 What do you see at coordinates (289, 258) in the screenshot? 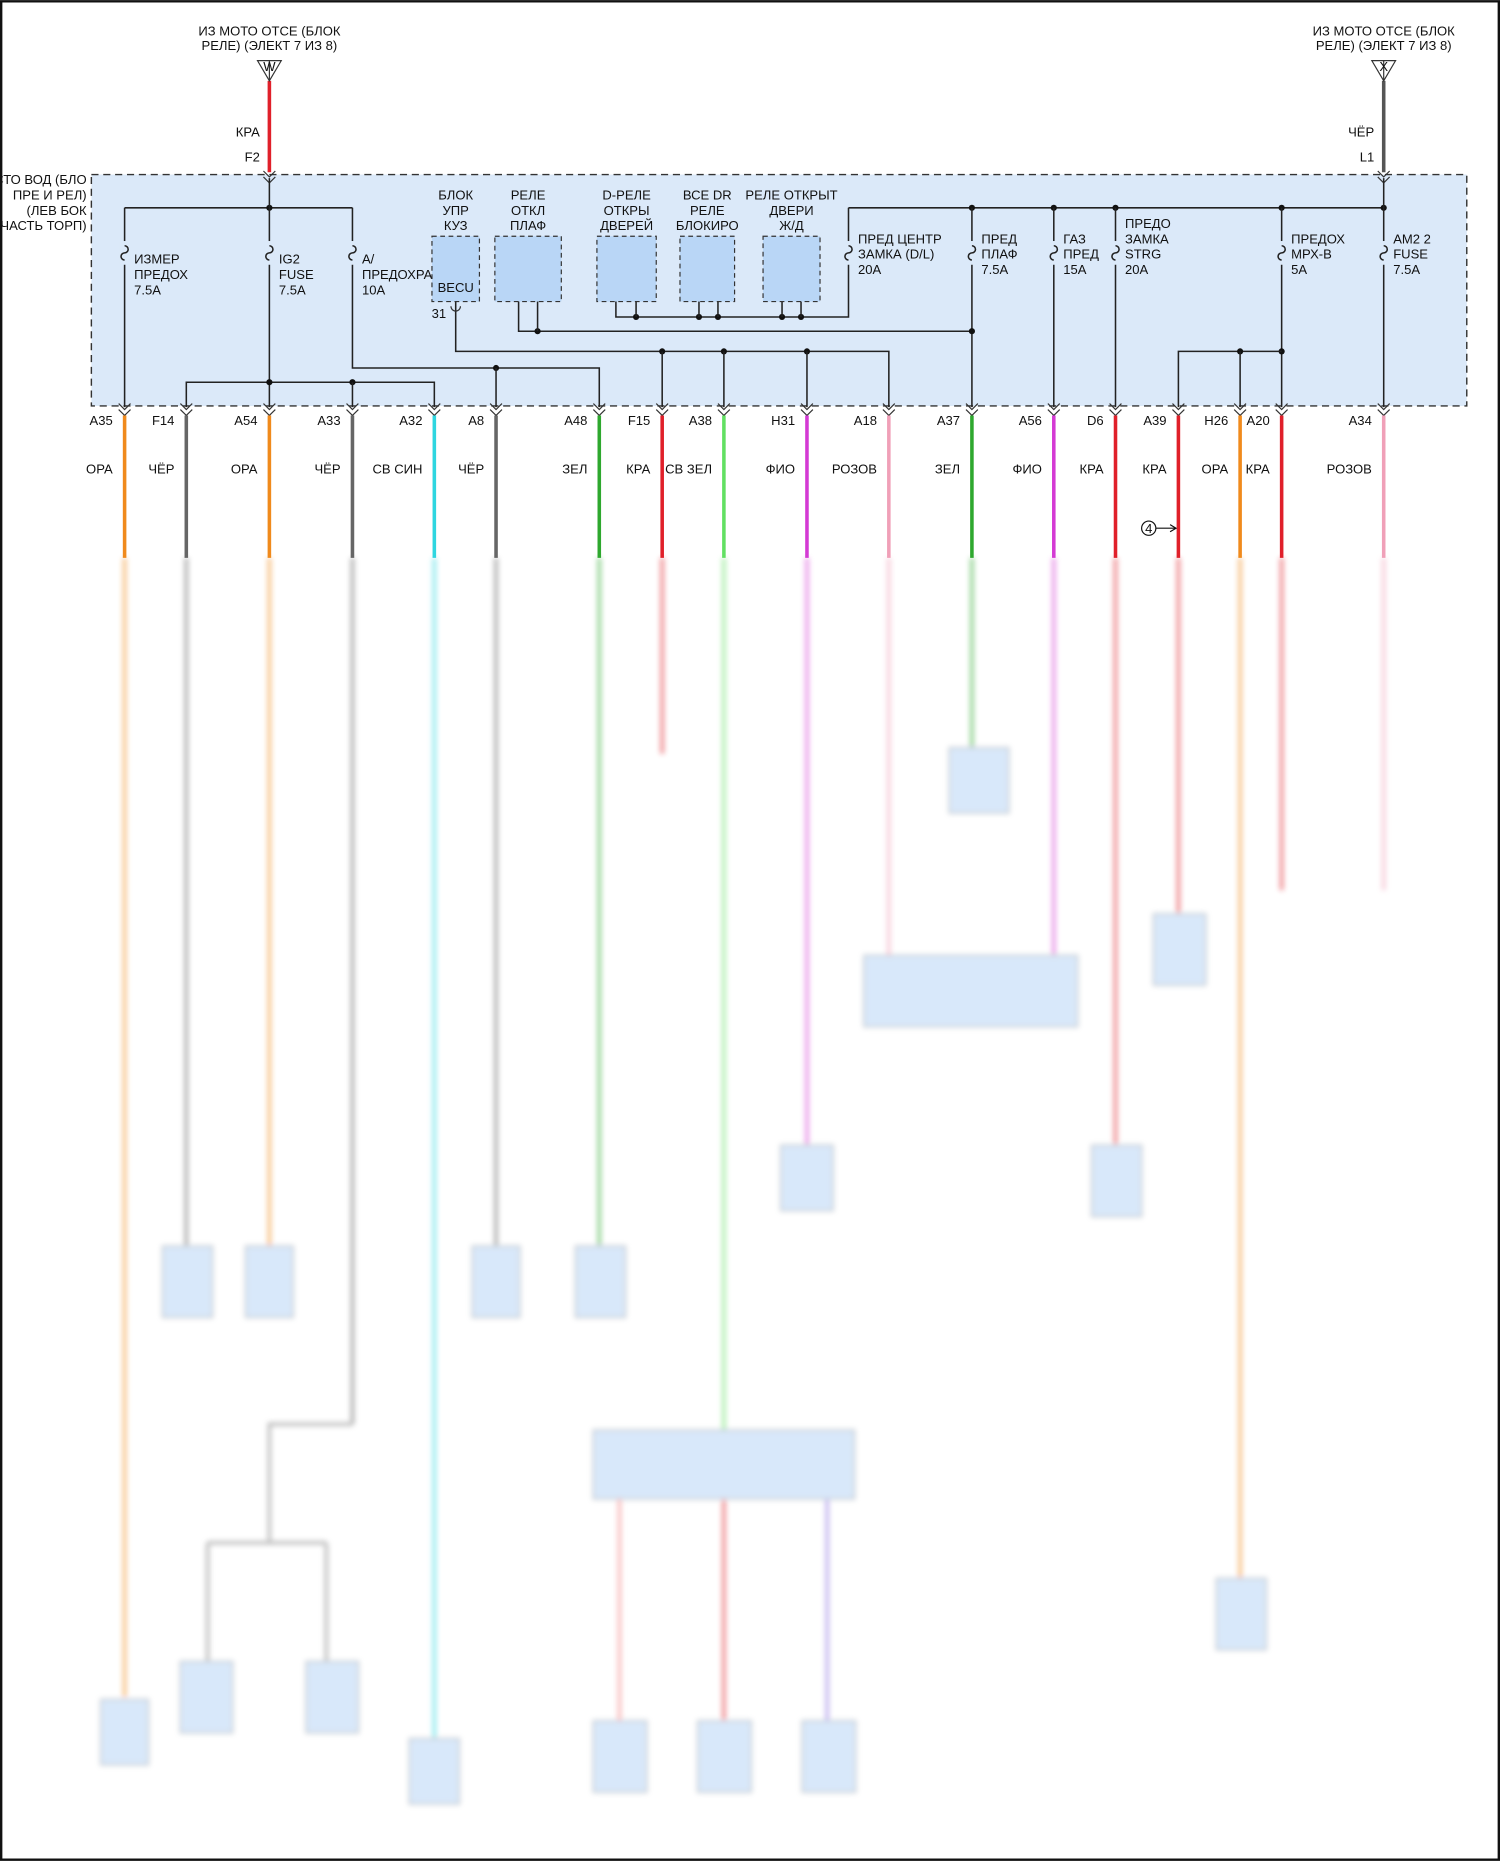
I see `fuse-label: IG2` at bounding box center [289, 258].